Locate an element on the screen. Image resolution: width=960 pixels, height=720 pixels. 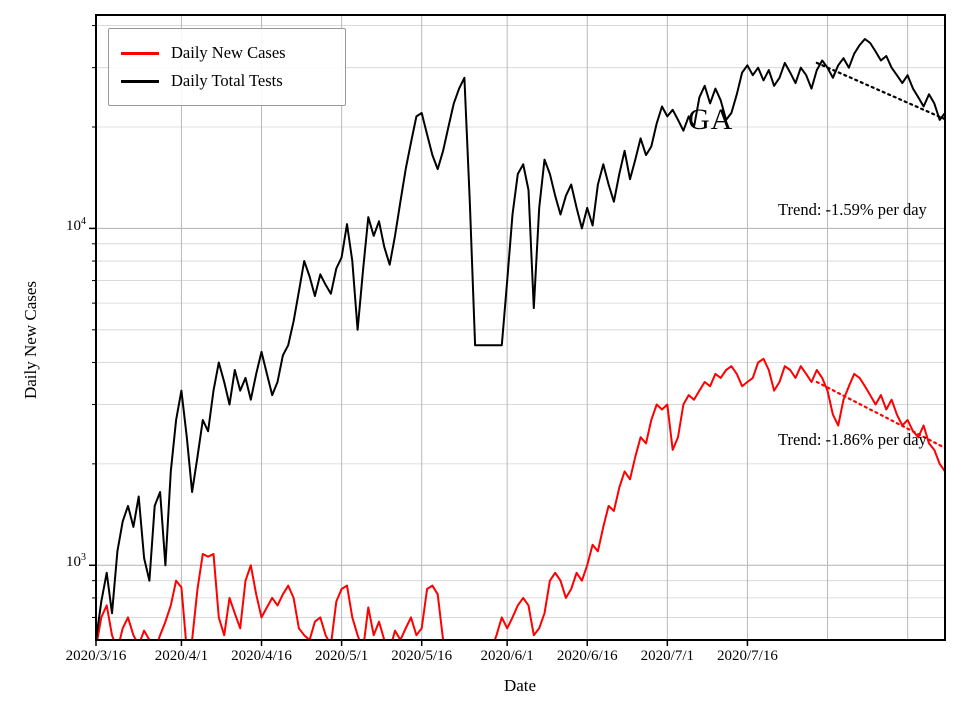
legend-line-red-icon is located at coordinates (140, 53).